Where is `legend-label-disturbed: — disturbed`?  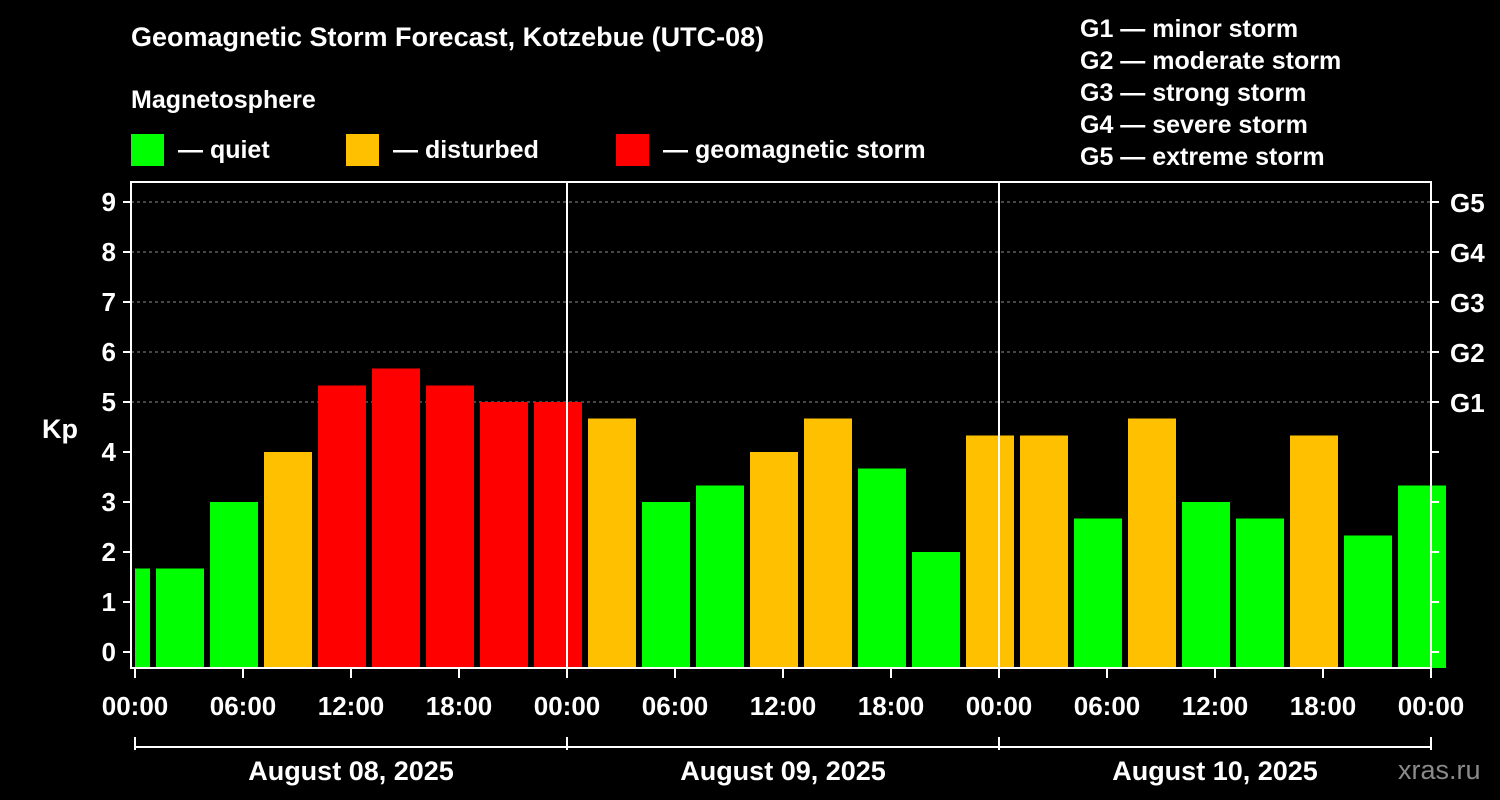
legend-label-disturbed: — disturbed is located at coordinates (466, 149).